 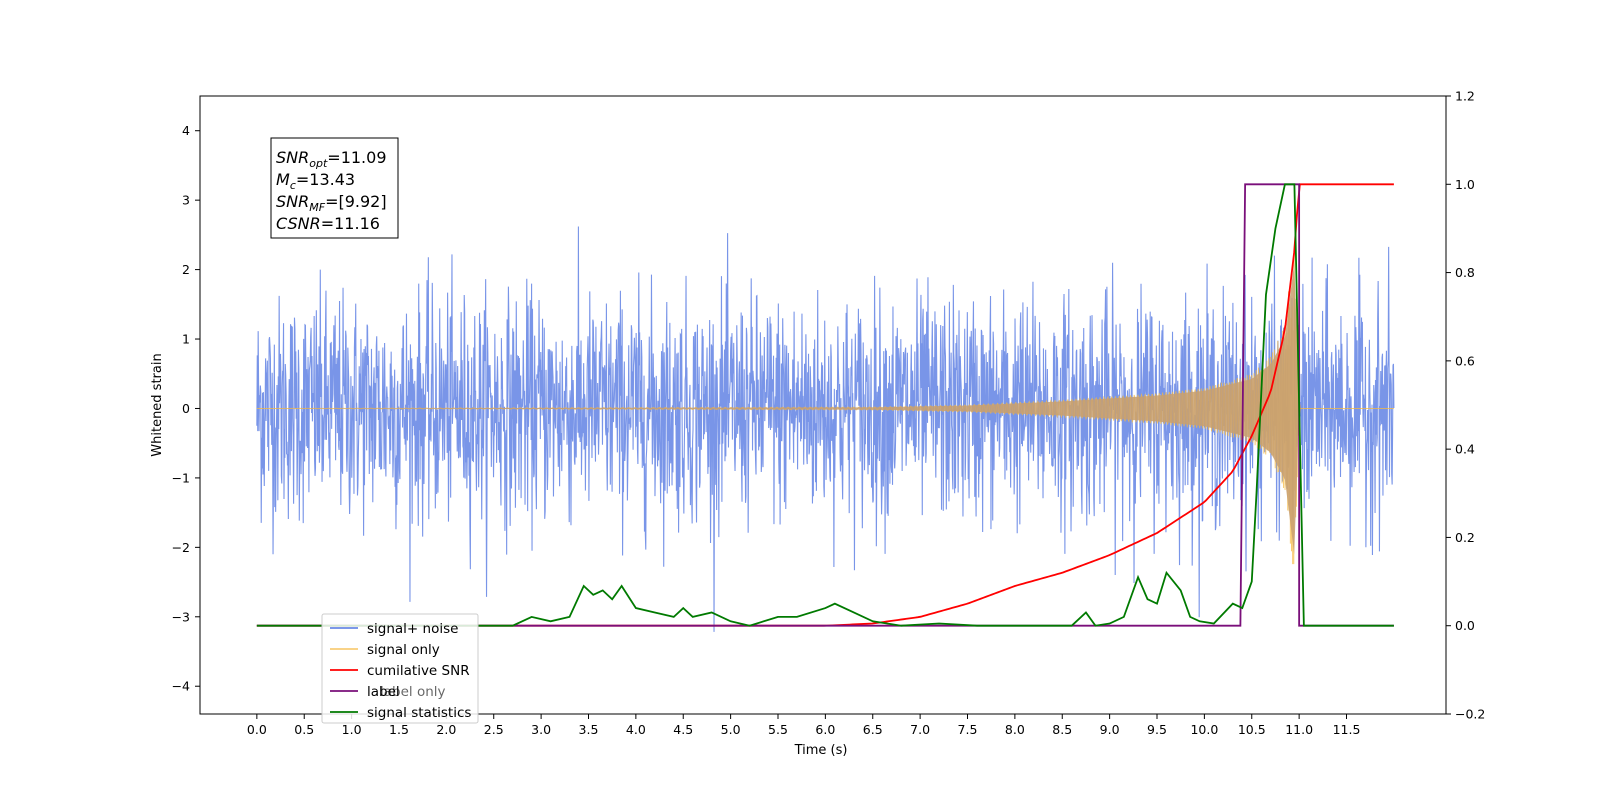 What do you see at coordinates (1204, 729) in the screenshot?
I see `x-tick-label: 10.0` at bounding box center [1204, 729].